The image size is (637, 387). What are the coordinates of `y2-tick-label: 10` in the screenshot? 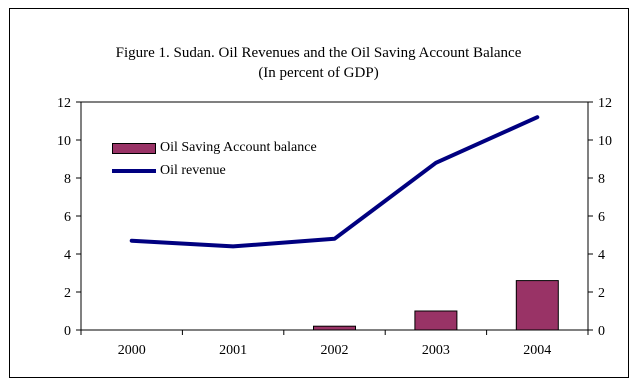 It's located at (605, 141).